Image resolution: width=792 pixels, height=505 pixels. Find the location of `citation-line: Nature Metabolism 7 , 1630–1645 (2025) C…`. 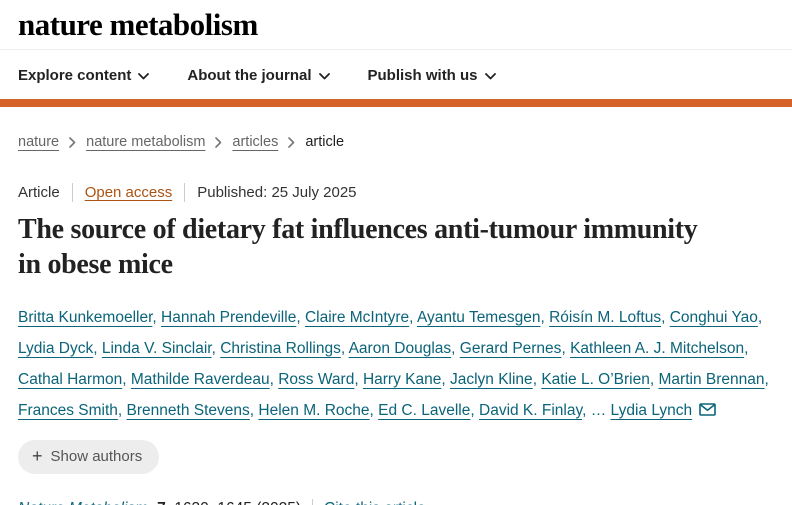

citation-line: Nature Metabolism 7 , 1630–1645 (2025) C… is located at coordinates (396, 501).